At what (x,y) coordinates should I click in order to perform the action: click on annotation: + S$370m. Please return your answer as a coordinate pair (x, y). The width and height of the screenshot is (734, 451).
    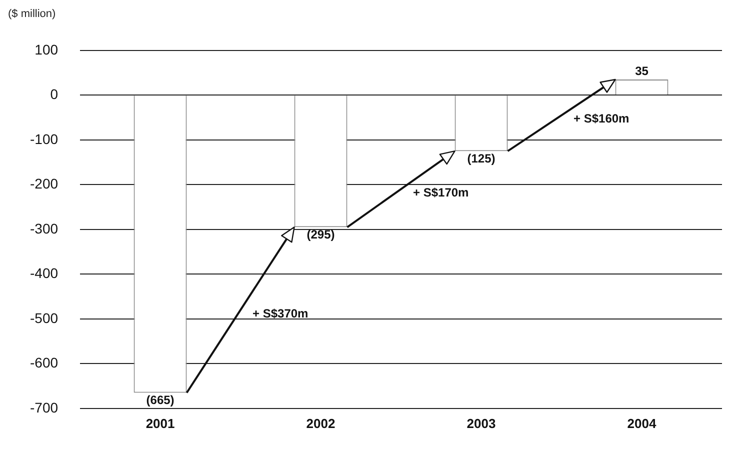
    Looking at the image, I should click on (280, 313).